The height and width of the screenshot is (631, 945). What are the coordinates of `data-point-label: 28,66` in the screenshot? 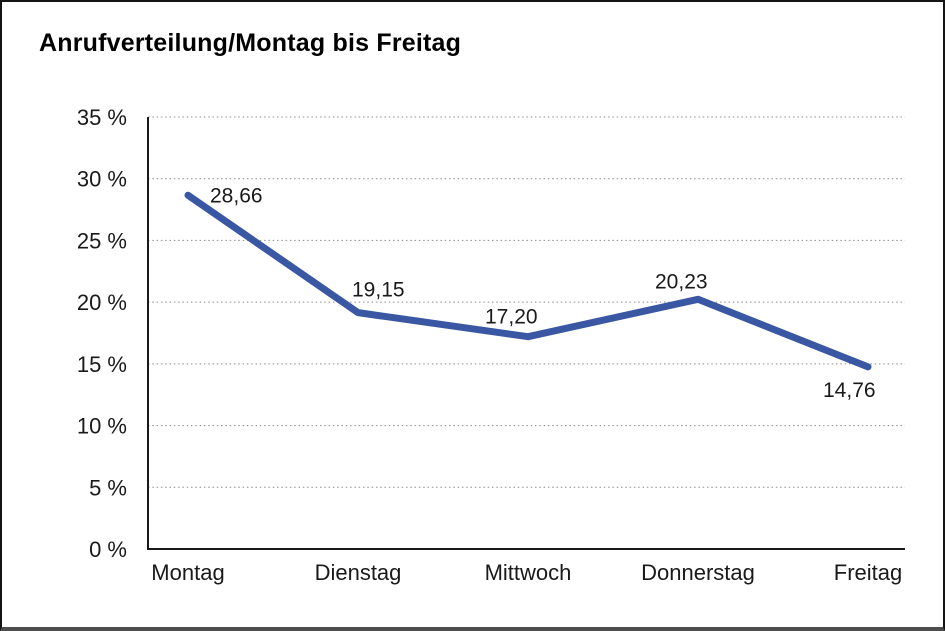 It's located at (236, 195).